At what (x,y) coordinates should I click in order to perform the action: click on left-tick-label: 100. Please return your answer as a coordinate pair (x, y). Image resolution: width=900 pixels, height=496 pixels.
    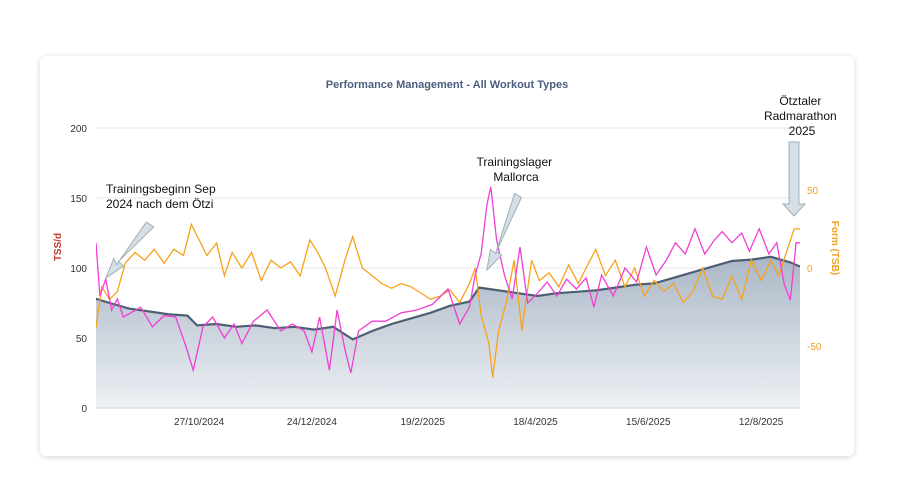
    Looking at the image, I should click on (78, 269).